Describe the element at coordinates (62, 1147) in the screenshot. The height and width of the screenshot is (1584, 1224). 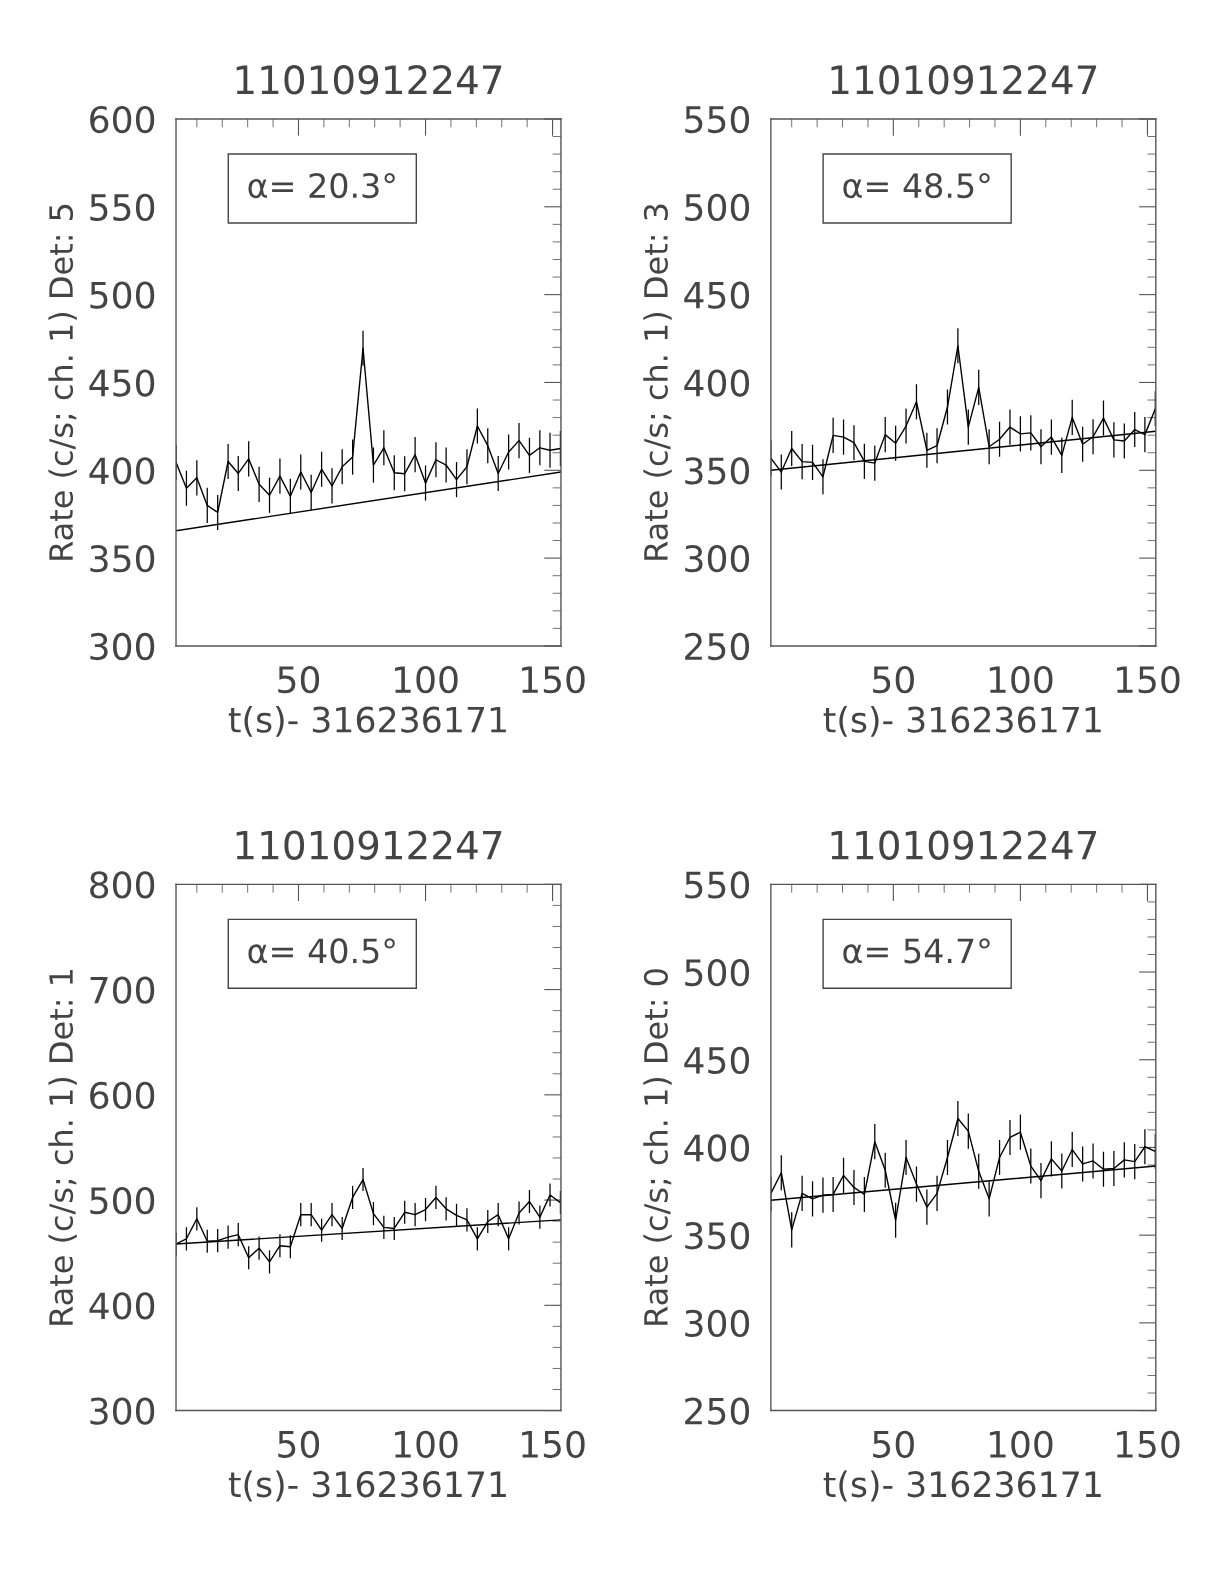
I see `y-axis-title: Rate (c/s; ch. 1) Det: 1` at that location.